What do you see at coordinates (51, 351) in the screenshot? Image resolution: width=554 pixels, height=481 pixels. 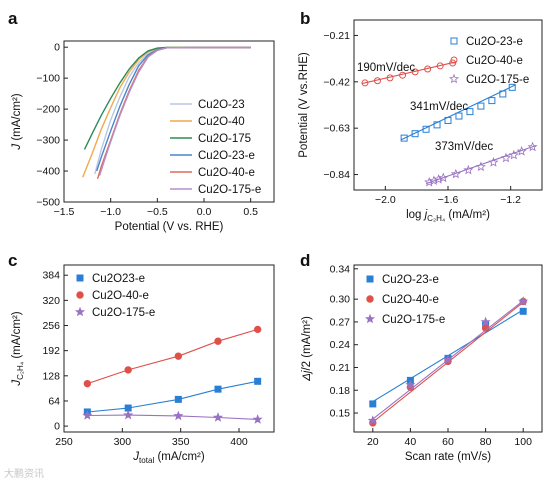 I see `y-tick-label: 192` at bounding box center [51, 351].